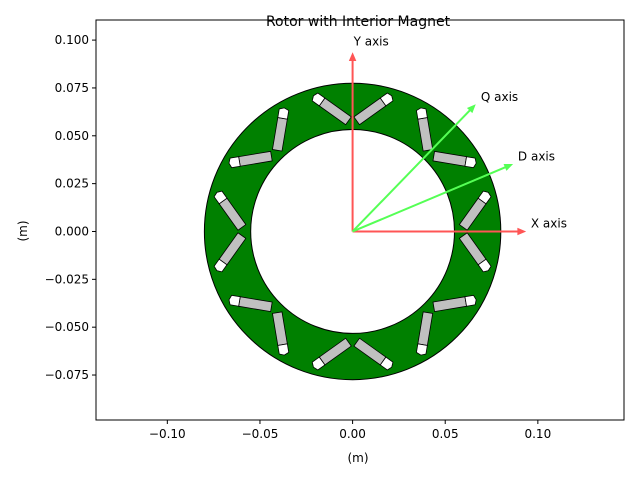 The height and width of the screenshot is (480, 640). What do you see at coordinates (357, 458) in the screenshot?
I see `x-axis-label: (m)` at bounding box center [357, 458].